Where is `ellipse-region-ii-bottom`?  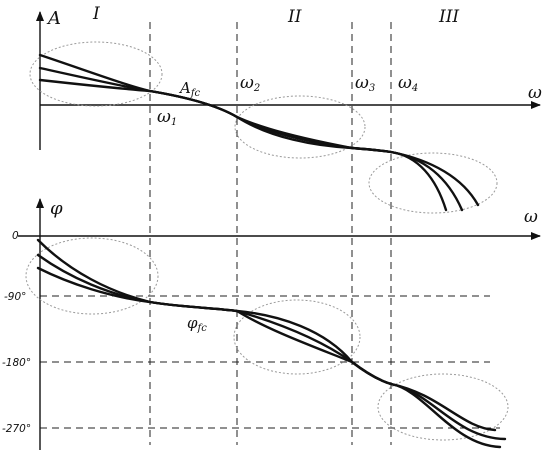
ellipse-region-ii-bottom is located at coordinates (297, 337).